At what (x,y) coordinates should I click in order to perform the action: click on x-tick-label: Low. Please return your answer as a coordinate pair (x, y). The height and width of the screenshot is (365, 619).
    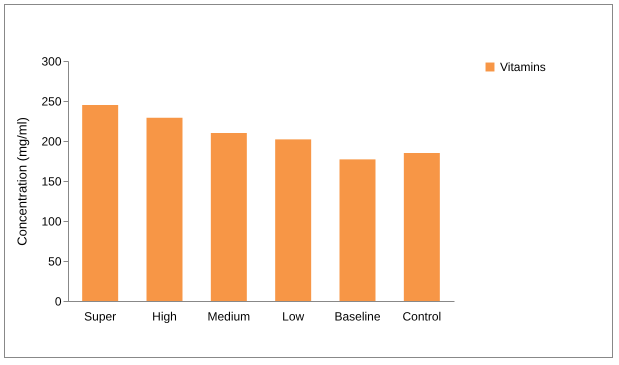
    Looking at the image, I should click on (293, 317).